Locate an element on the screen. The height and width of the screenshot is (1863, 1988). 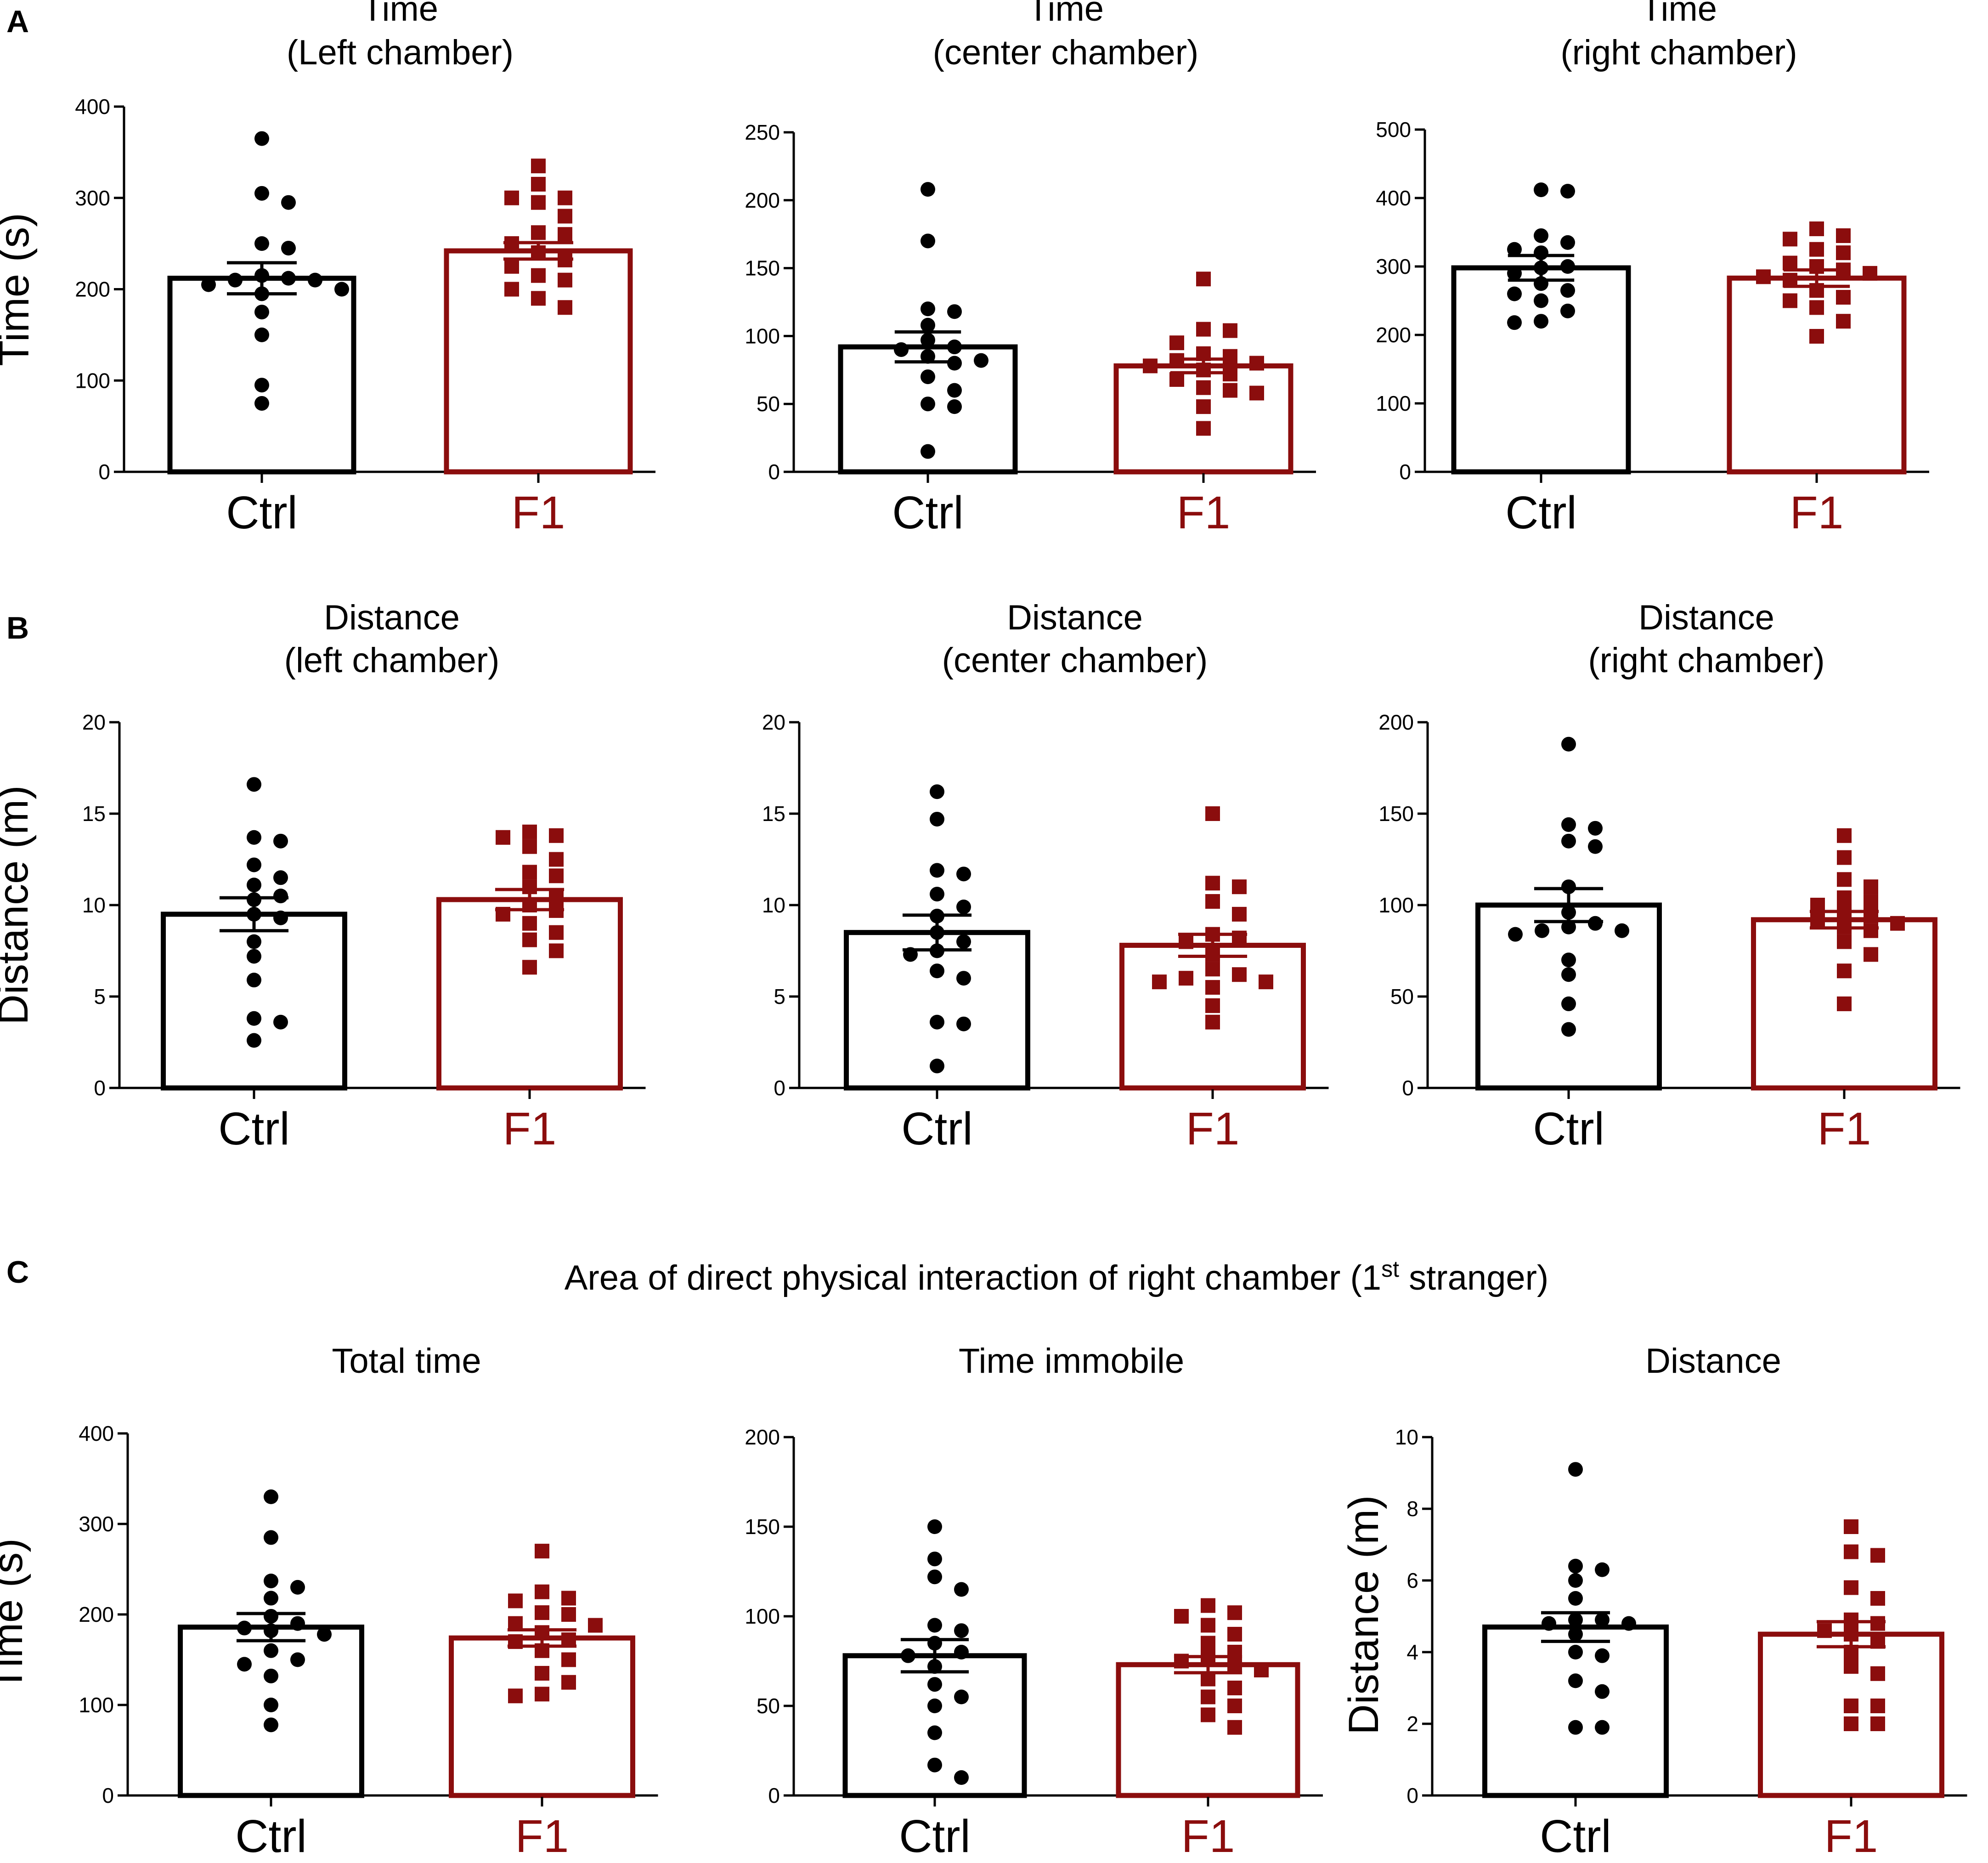
y-tick-label: 10 is located at coordinates (94, 905).